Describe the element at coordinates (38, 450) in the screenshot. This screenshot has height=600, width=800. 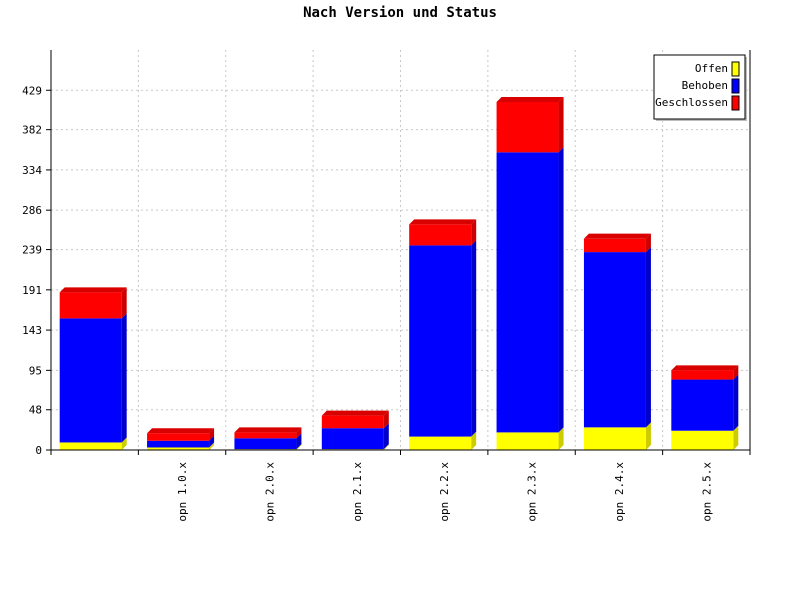
I see `y-tick-label: 0` at that location.